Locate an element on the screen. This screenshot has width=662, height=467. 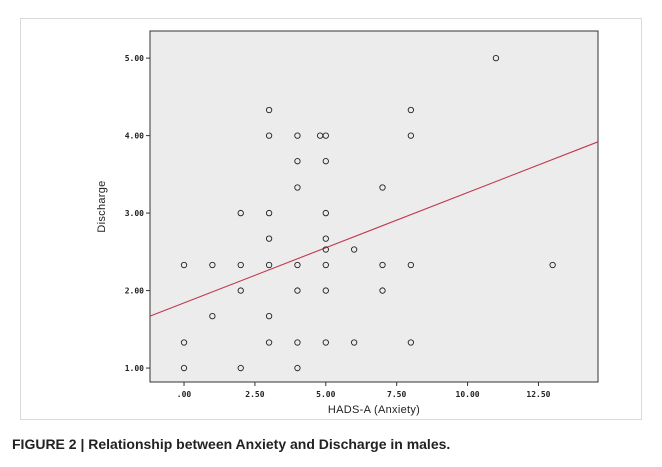
x-tick-label: 2.50 is located at coordinates (254, 394).